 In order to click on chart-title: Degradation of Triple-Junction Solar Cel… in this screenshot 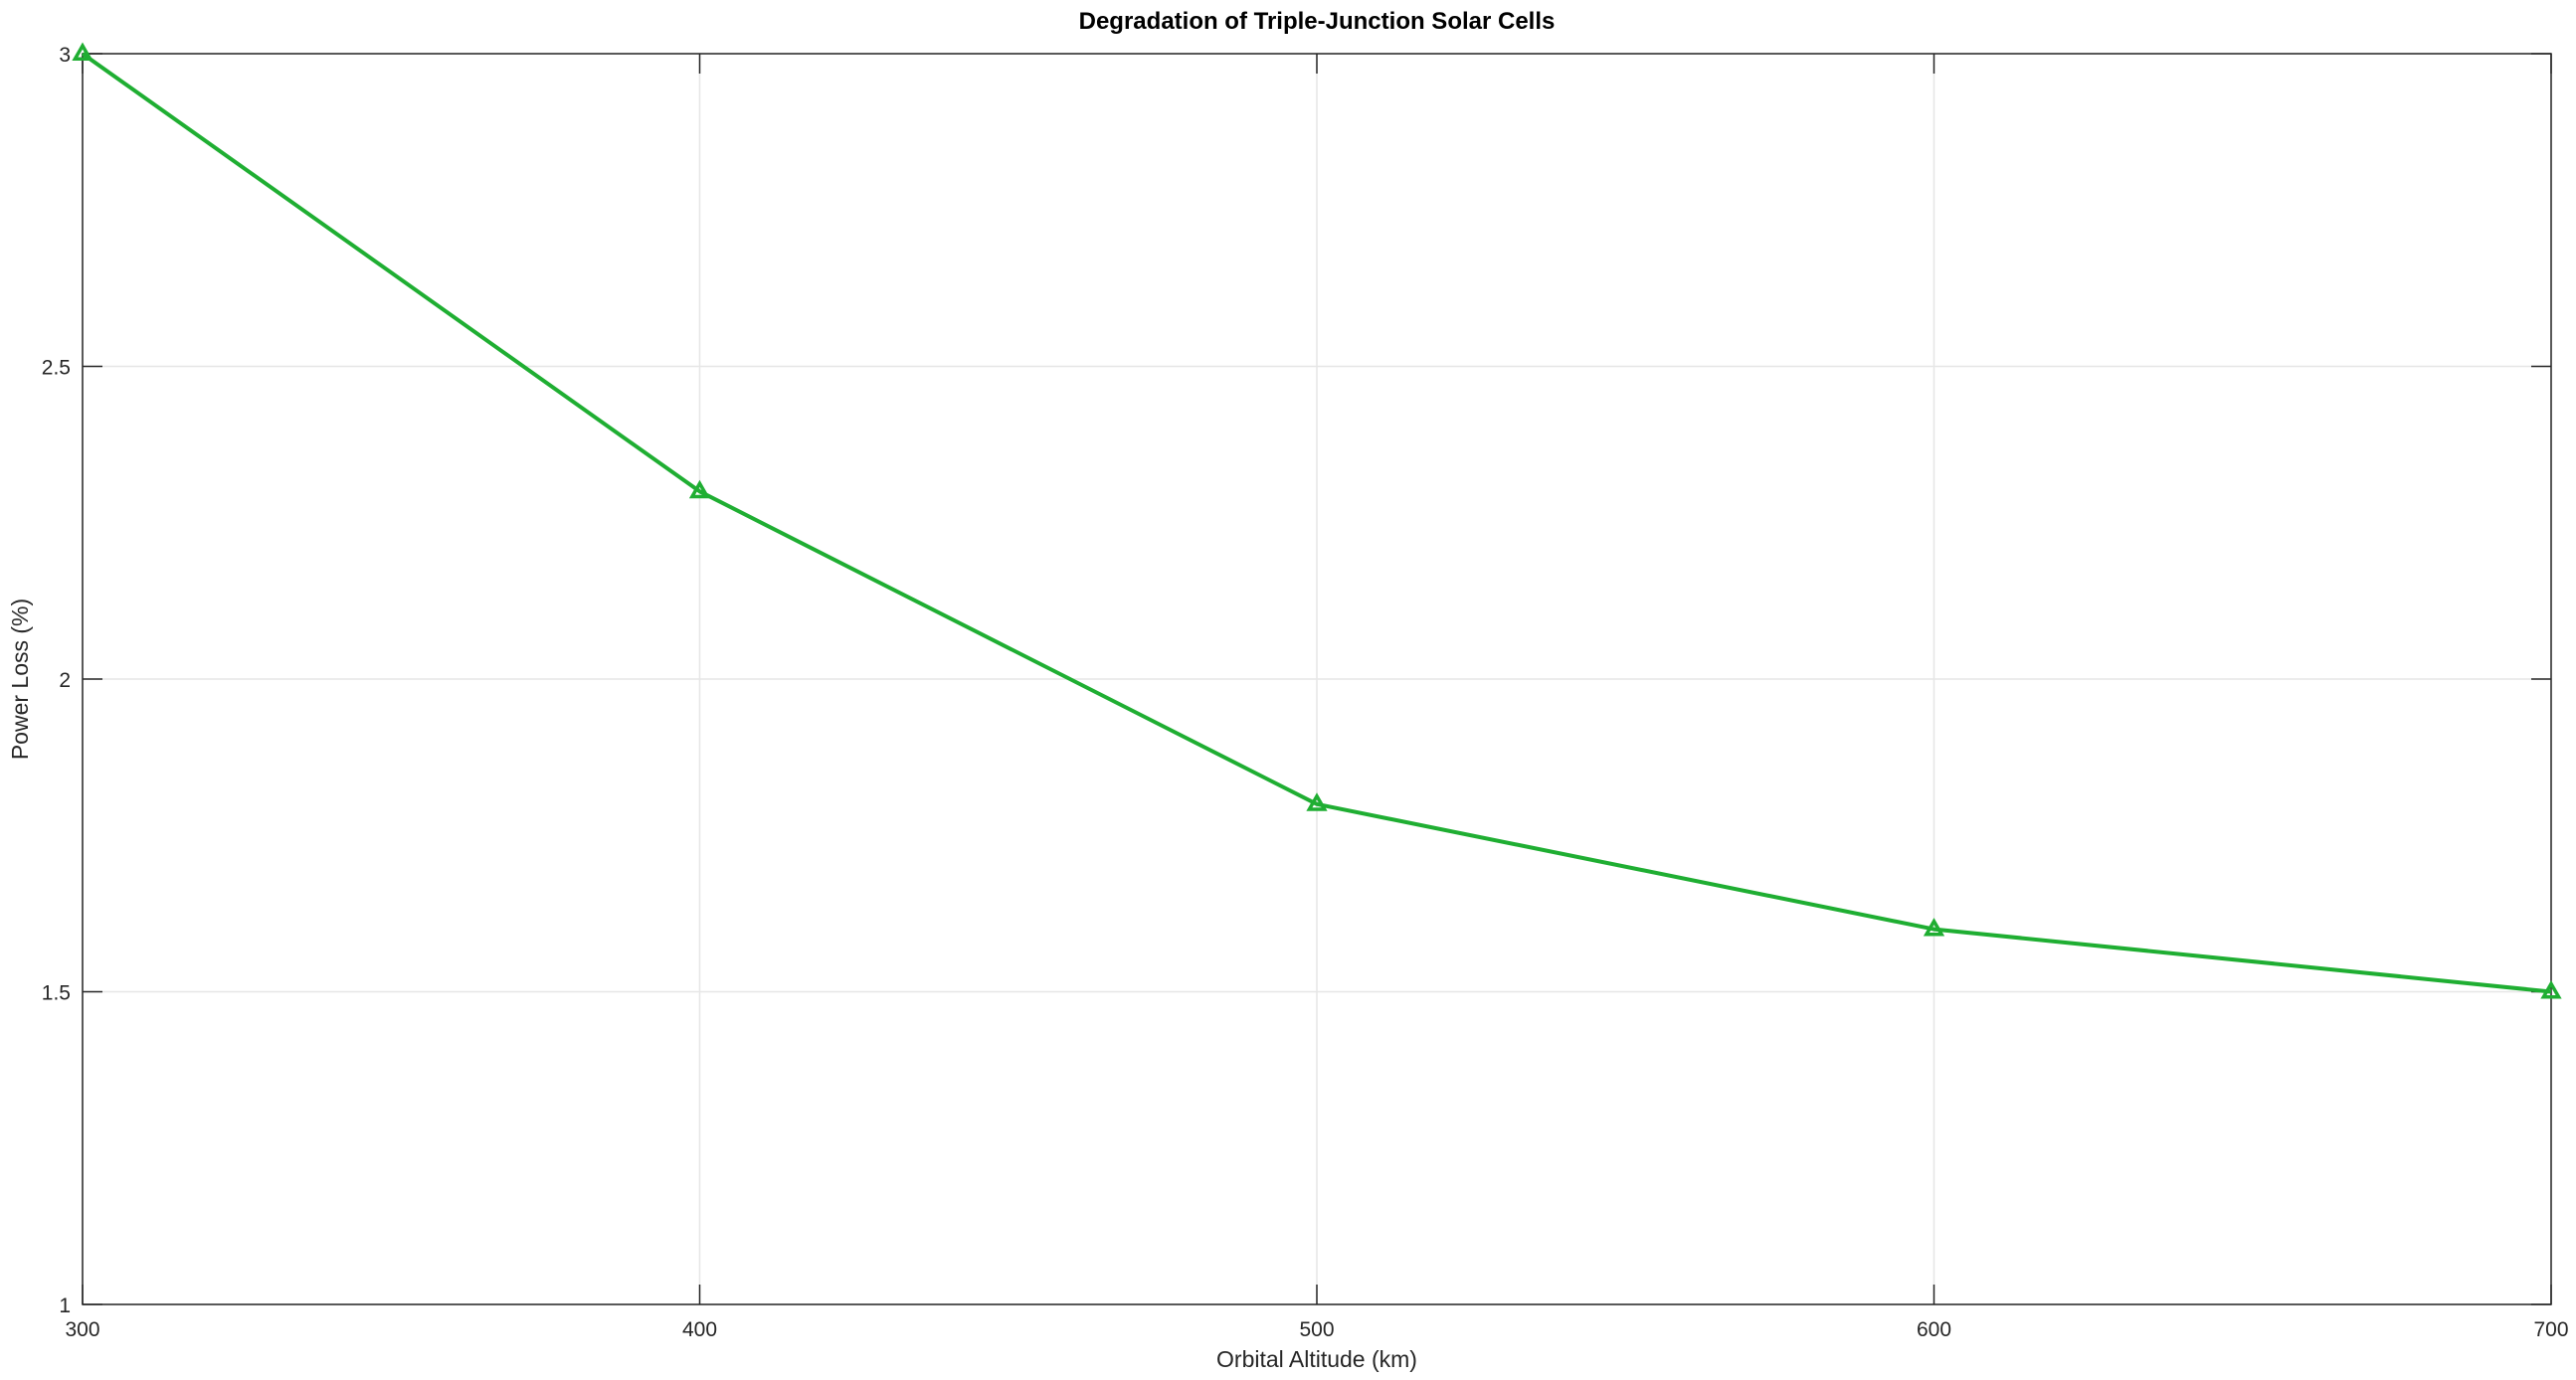, I will do `click(1317, 21)`.